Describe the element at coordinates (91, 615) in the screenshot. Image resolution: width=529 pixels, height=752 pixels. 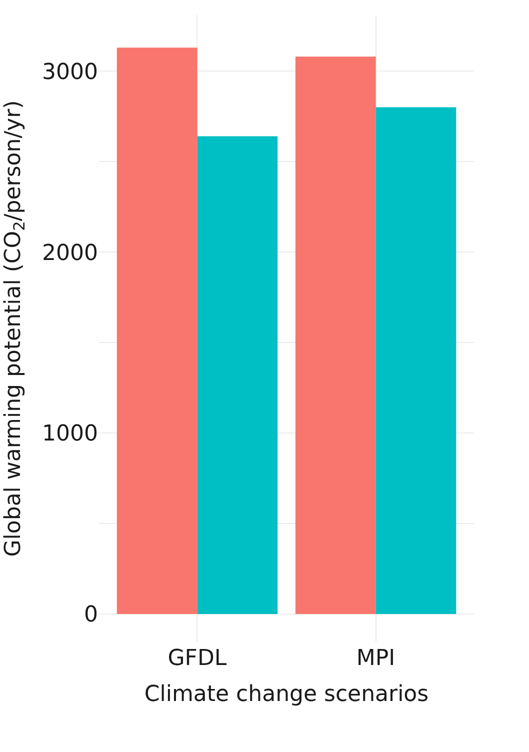
I see `y-tick-label: 0` at that location.